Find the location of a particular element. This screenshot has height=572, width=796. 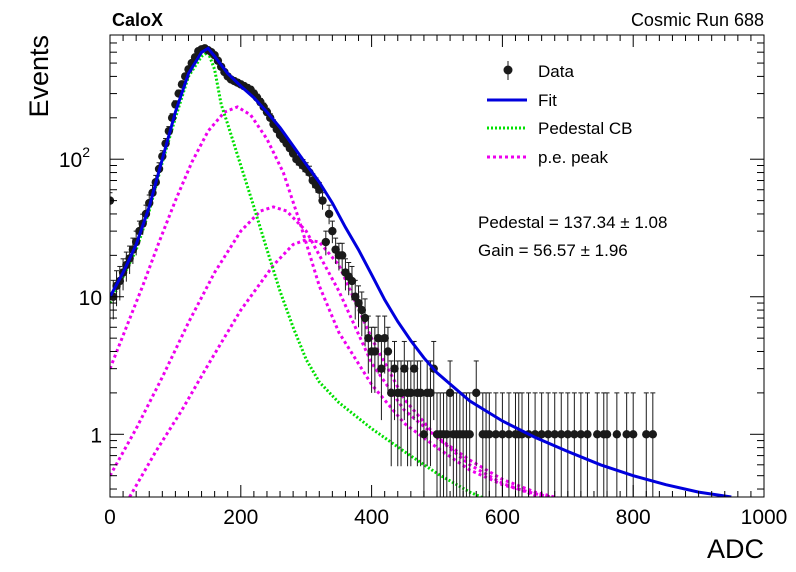

annotation-pedestal-pm: ± is located at coordinates (624, 222).